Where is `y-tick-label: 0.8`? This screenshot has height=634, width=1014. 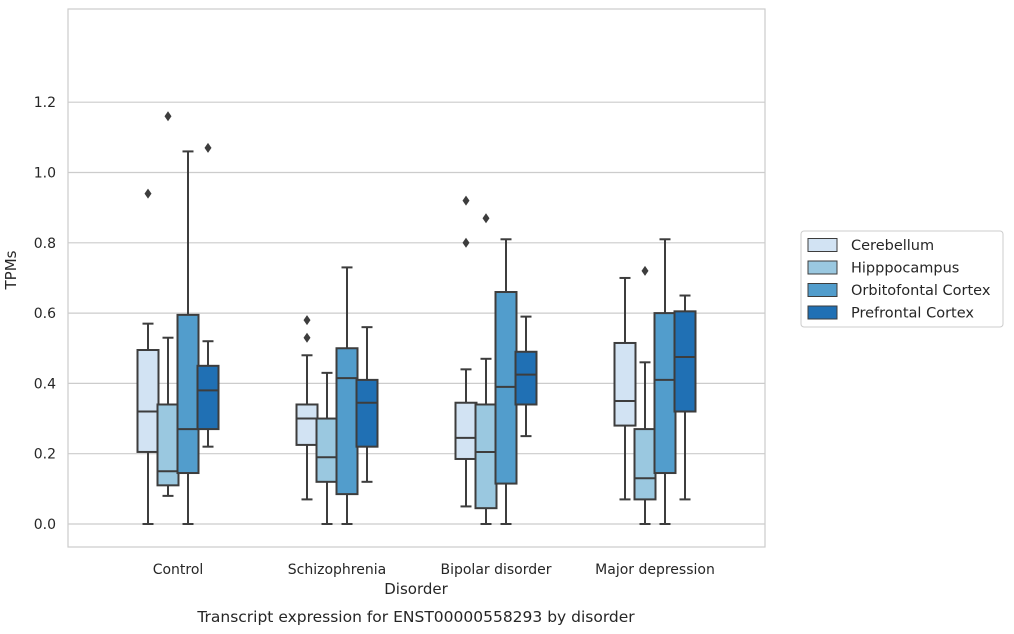 y-tick-label: 0.8 is located at coordinates (45, 244).